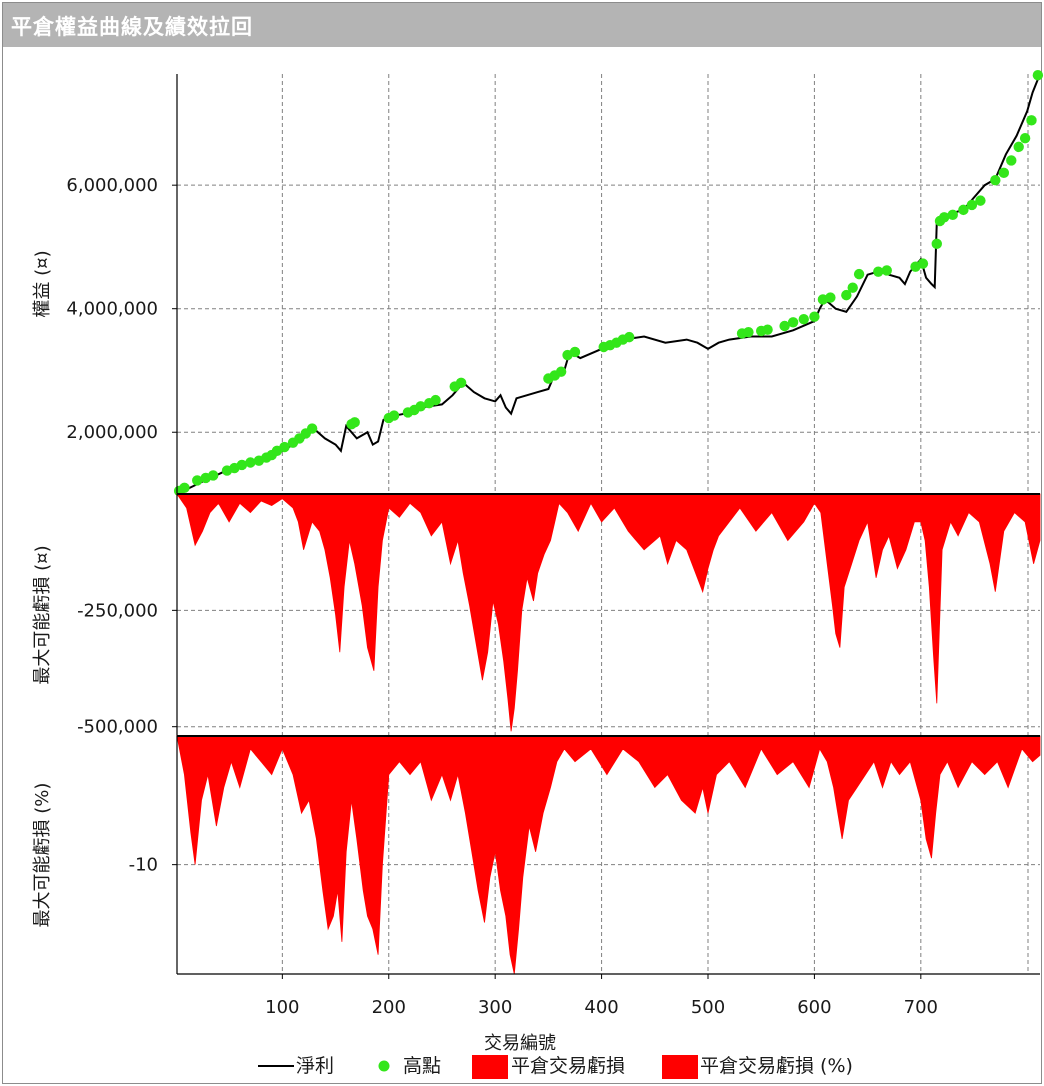  I want to click on x-tick-label: 200, so click(389, 1007).